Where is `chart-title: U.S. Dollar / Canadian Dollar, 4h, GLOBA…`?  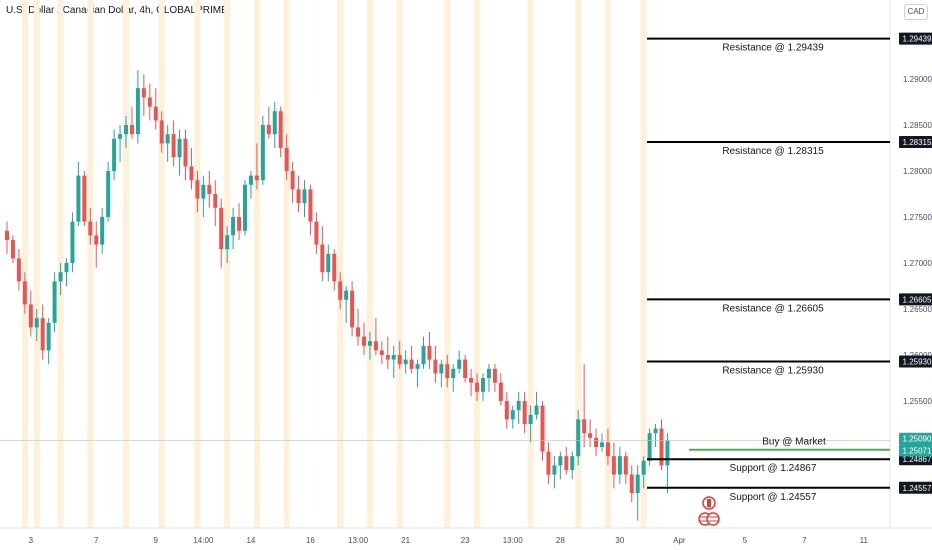 chart-title: U.S. Dollar / Canadian Dollar, 4h, GLOBA… is located at coordinates (117, 10).